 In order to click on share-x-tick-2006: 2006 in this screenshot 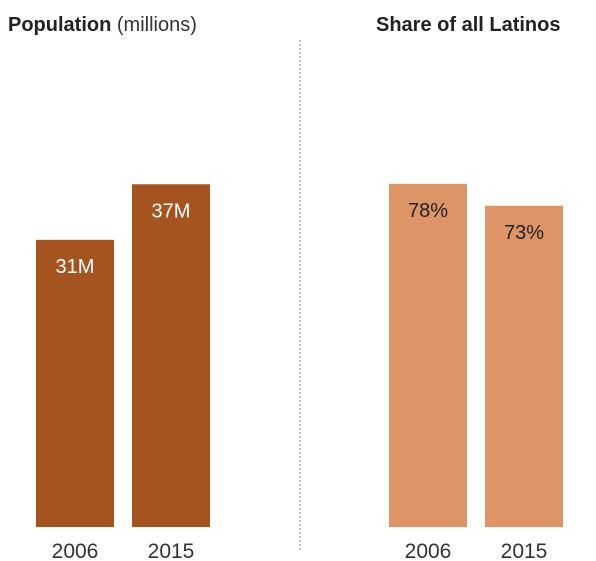, I will do `click(428, 550)`.